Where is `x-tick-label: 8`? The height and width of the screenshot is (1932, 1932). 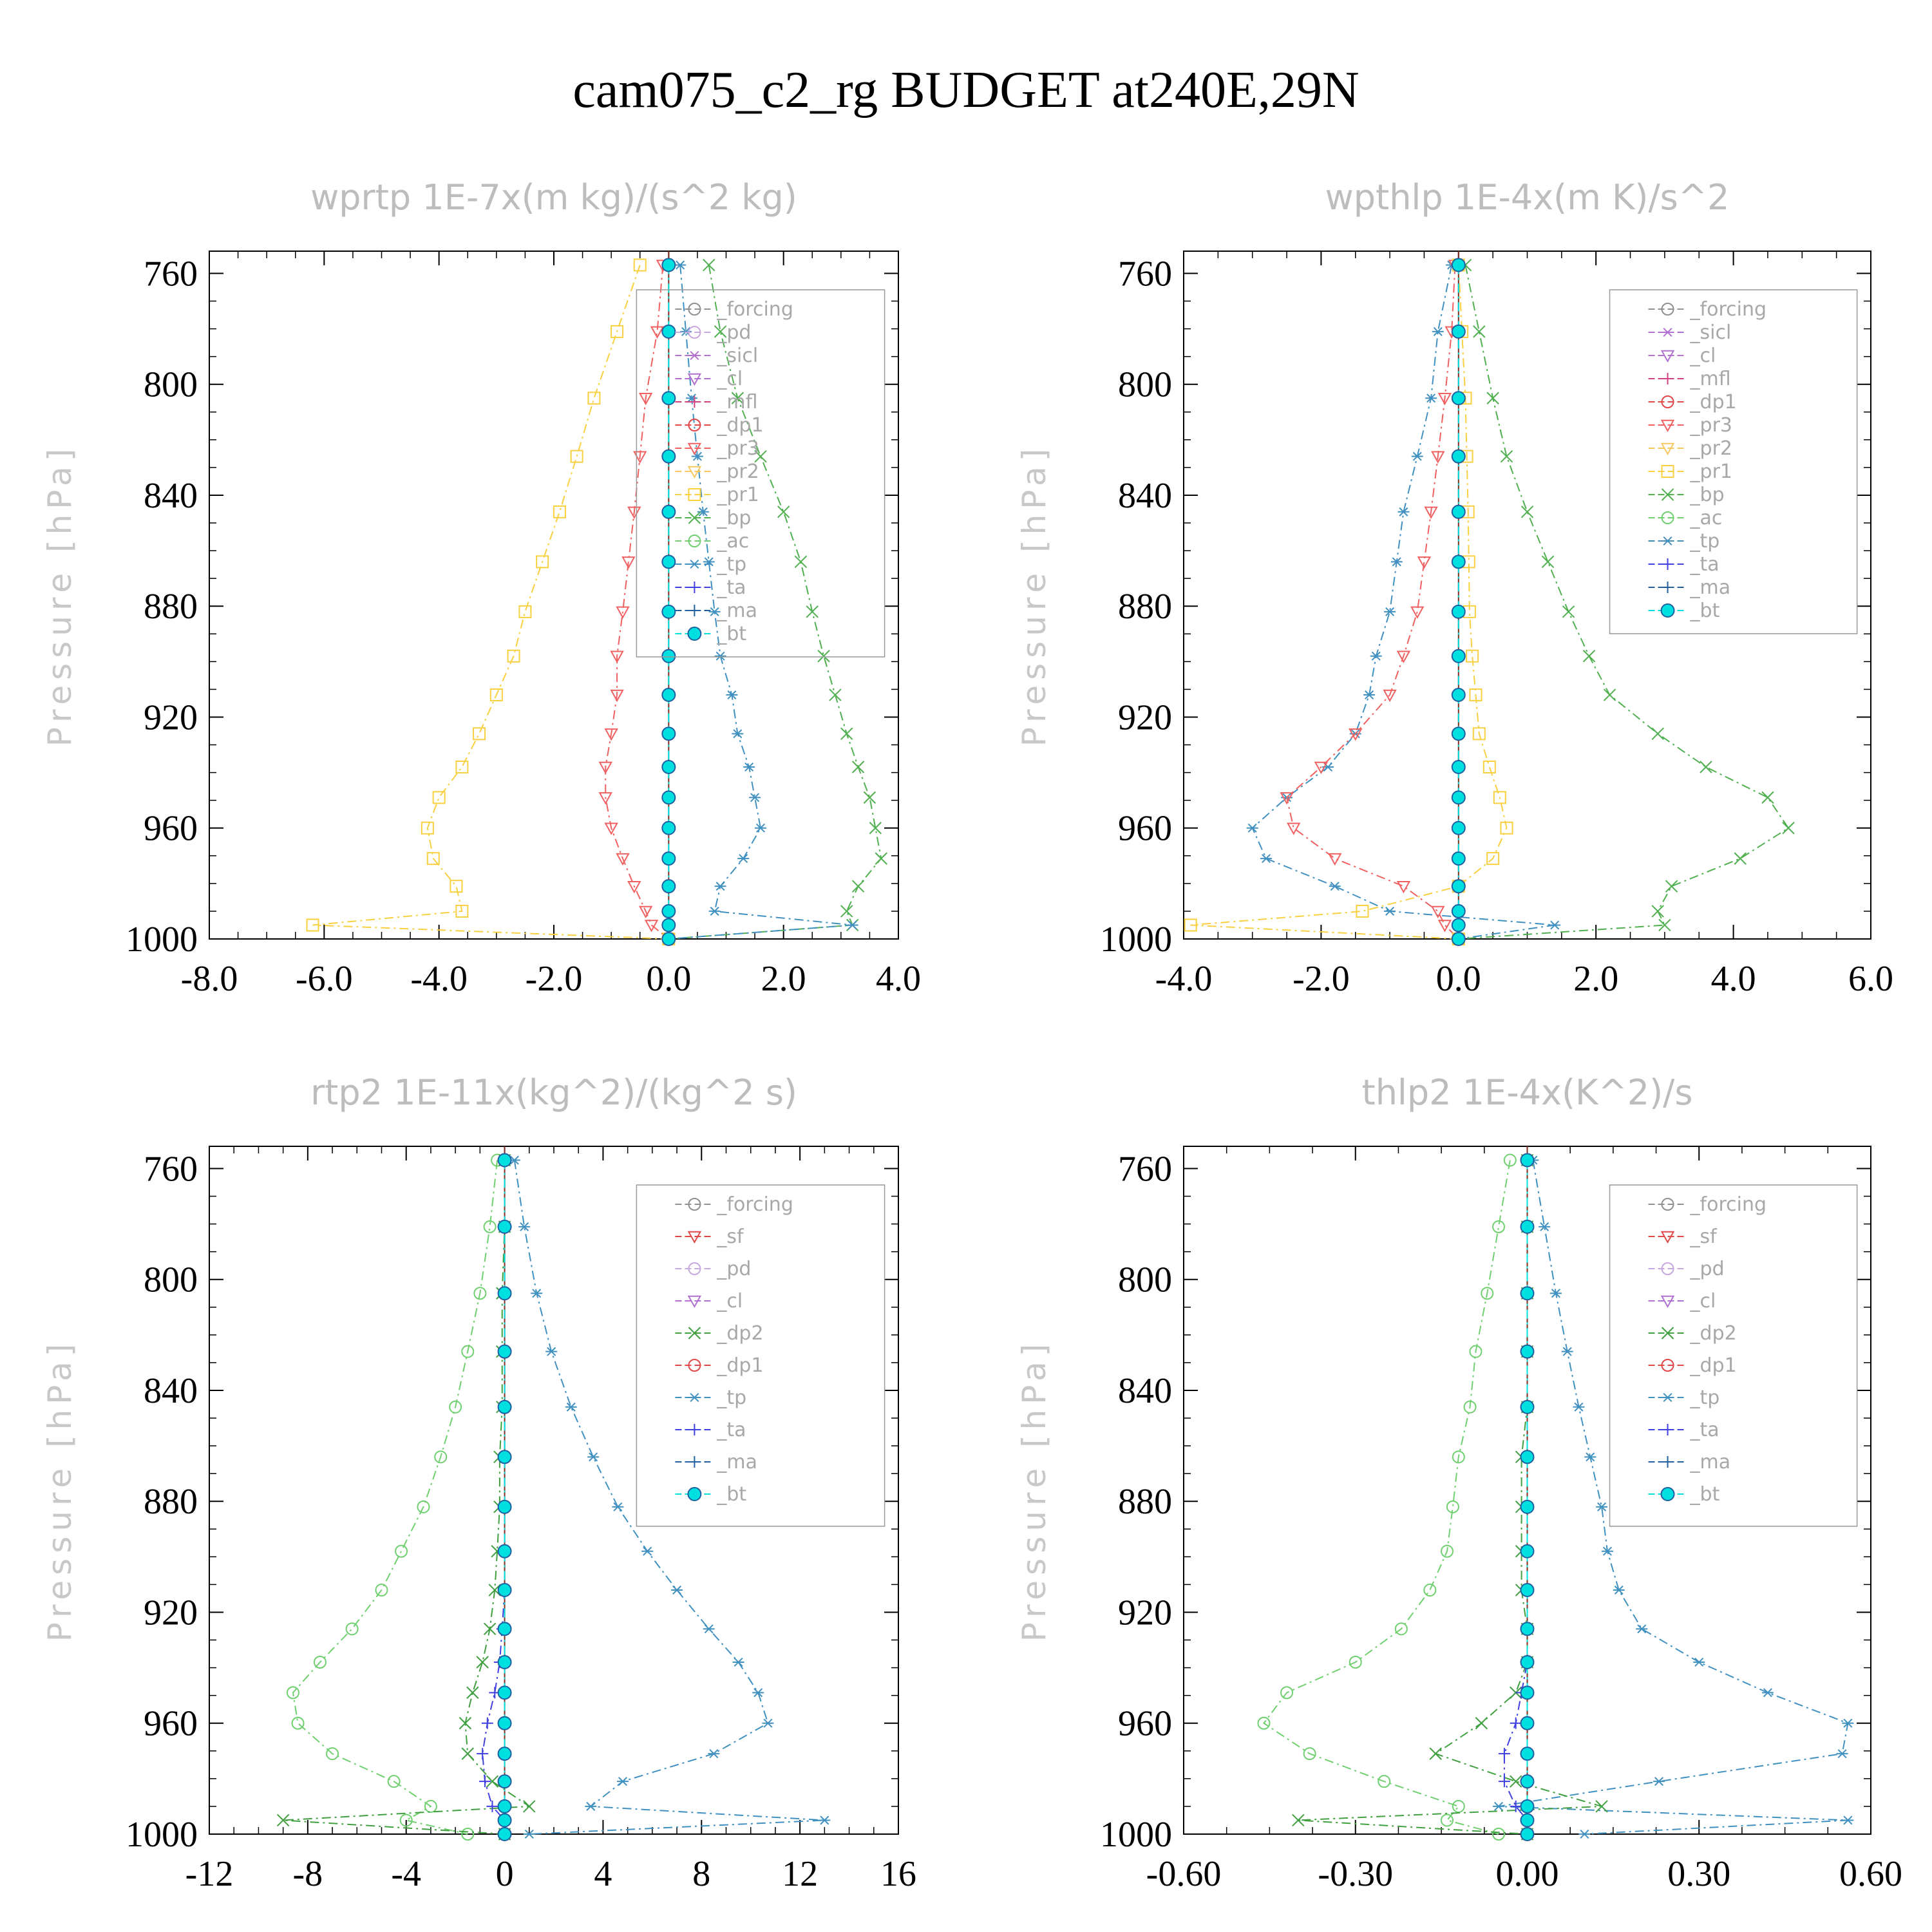 x-tick-label: 8 is located at coordinates (701, 1874).